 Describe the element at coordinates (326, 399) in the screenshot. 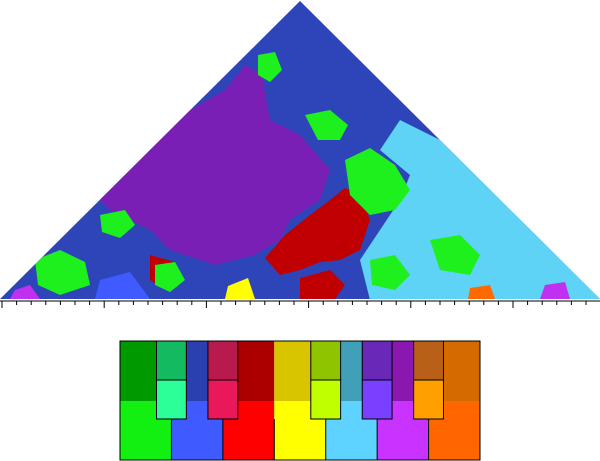

I see `legend-key-fsharp-major` at that location.